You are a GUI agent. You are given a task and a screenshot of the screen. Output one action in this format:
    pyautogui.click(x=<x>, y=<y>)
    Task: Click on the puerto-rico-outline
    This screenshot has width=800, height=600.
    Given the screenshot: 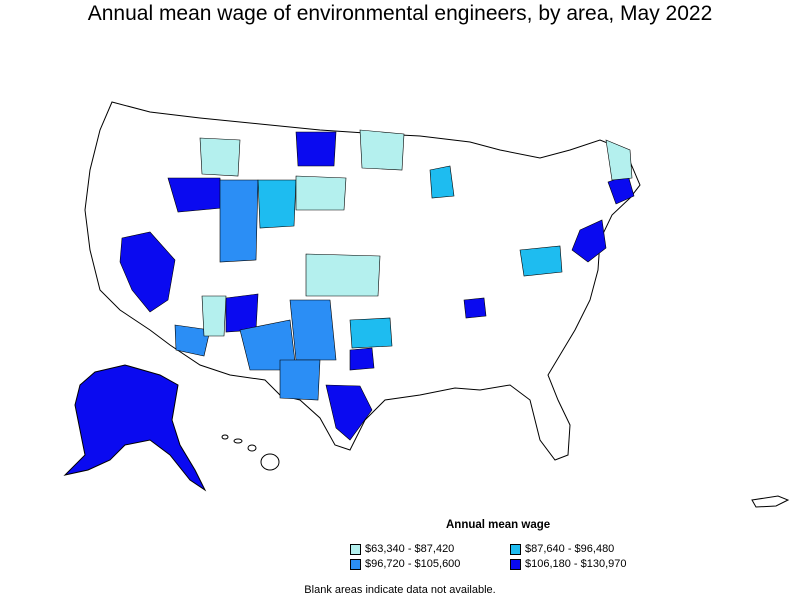 What is the action you would take?
    pyautogui.click(x=770, y=501)
    